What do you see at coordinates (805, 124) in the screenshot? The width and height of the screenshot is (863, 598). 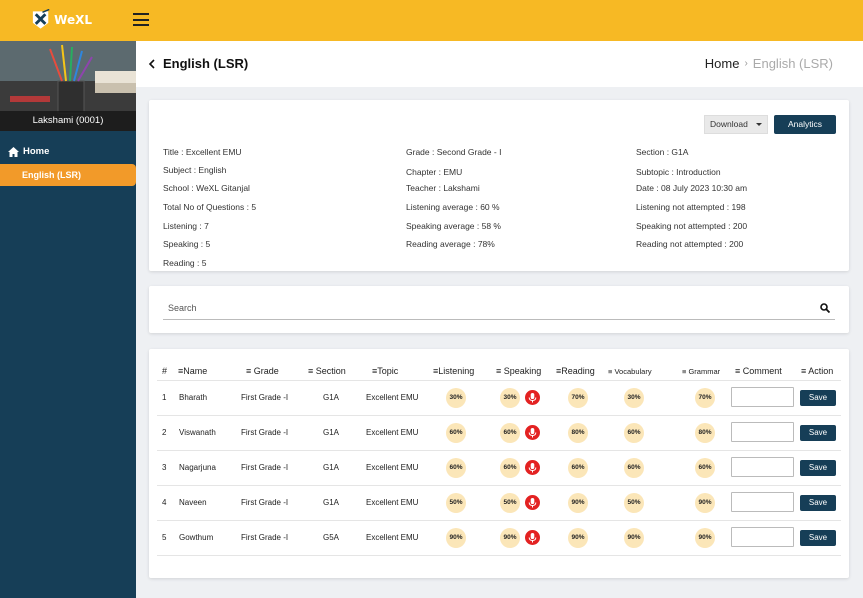 I see `analytics-button: Analytics` at bounding box center [805, 124].